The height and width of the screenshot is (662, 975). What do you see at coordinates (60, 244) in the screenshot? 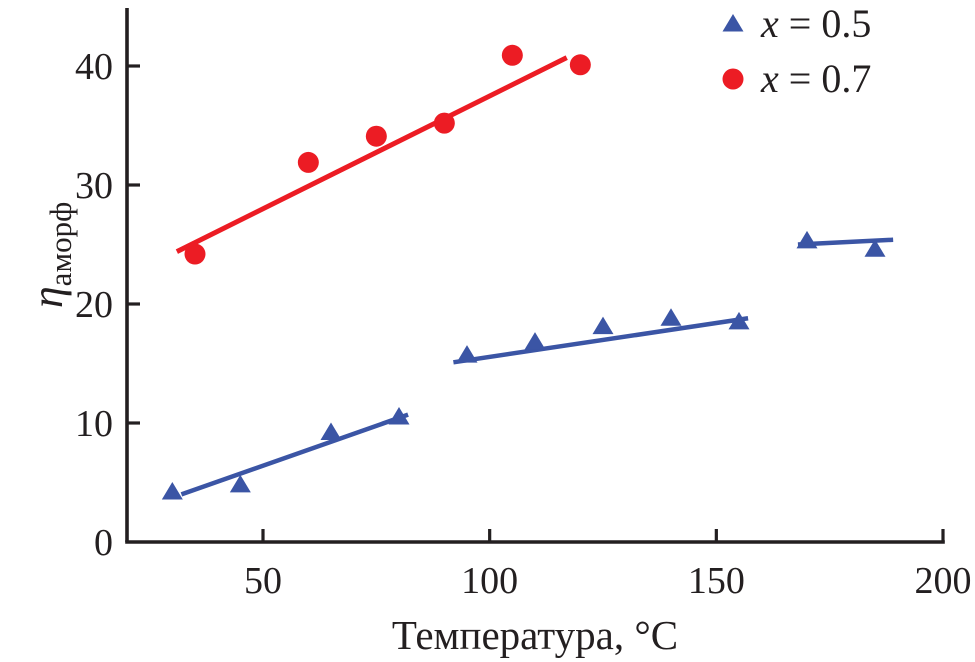
I see `y-axis-title-subscript: аморф` at bounding box center [60, 244].